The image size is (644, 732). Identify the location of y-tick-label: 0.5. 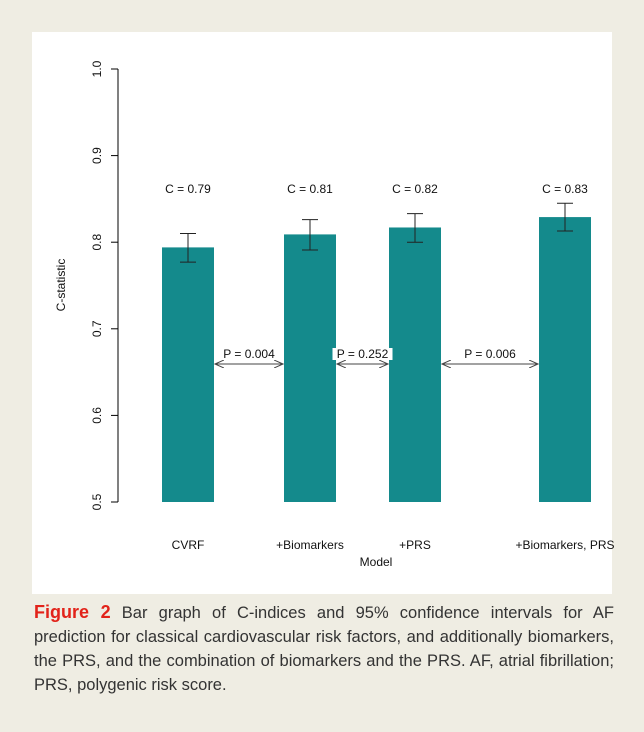
(97, 501).